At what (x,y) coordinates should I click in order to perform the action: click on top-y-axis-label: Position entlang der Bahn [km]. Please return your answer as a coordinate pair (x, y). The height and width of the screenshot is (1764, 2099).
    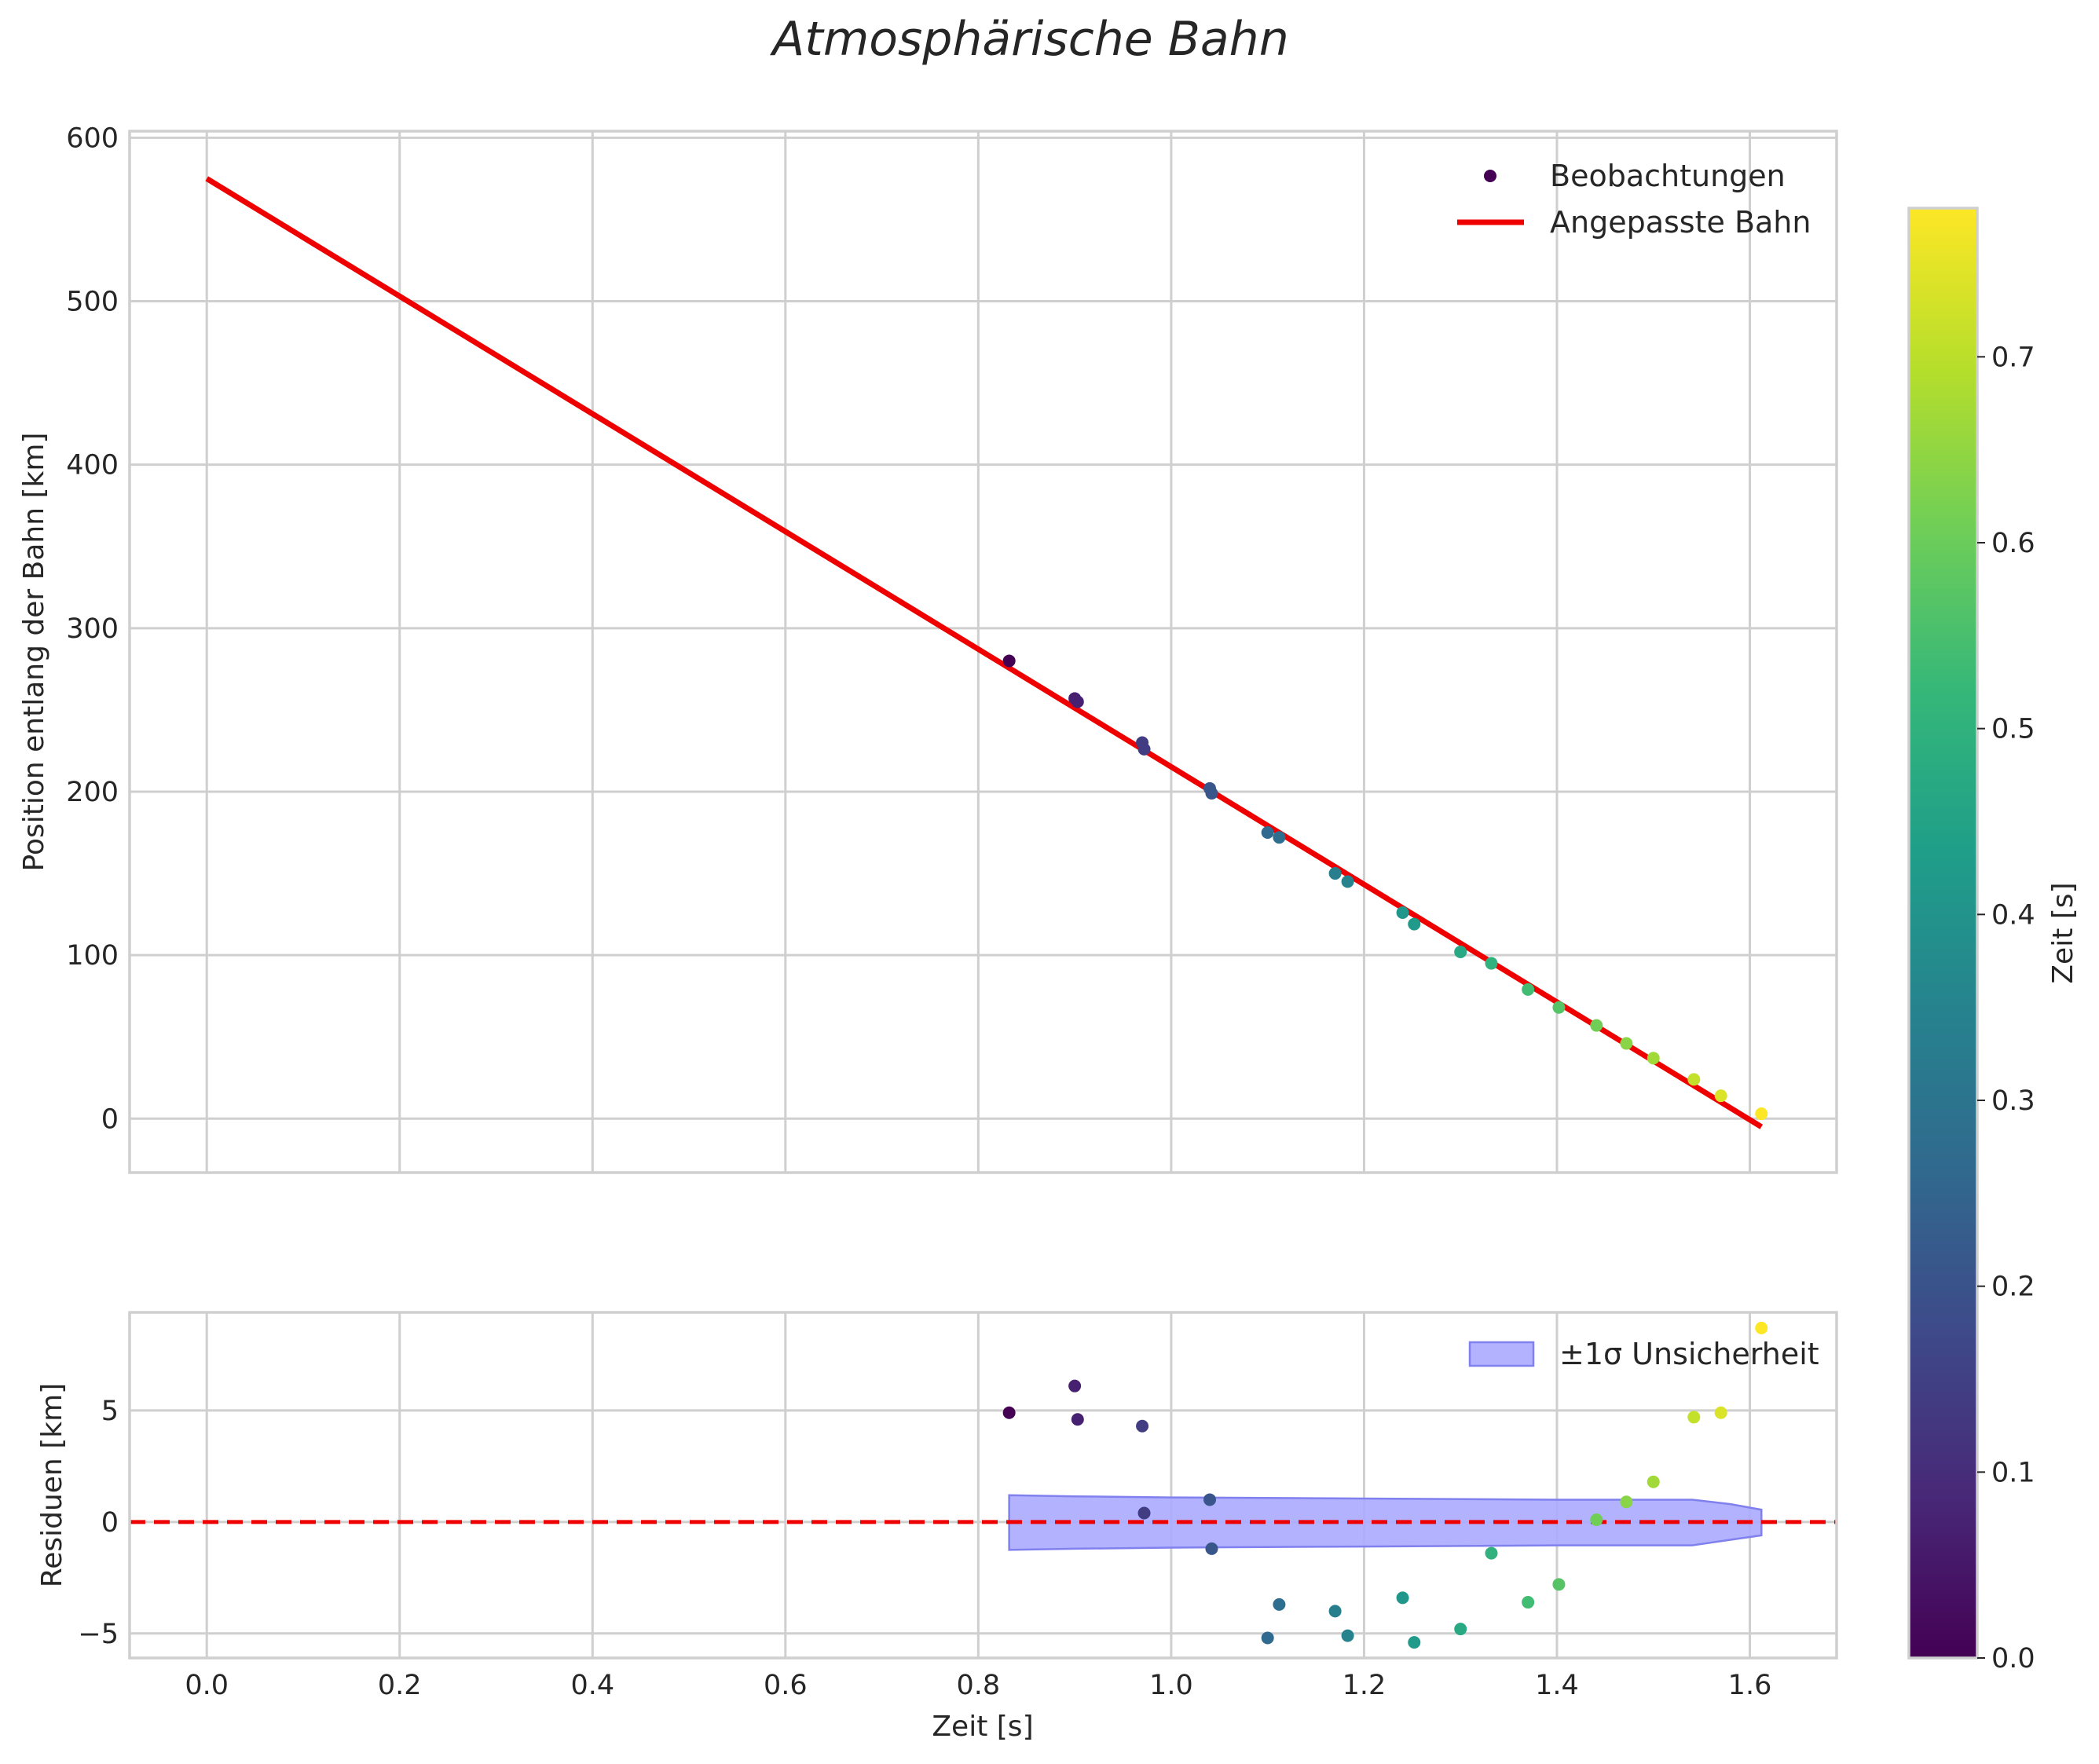
    Looking at the image, I should click on (34, 652).